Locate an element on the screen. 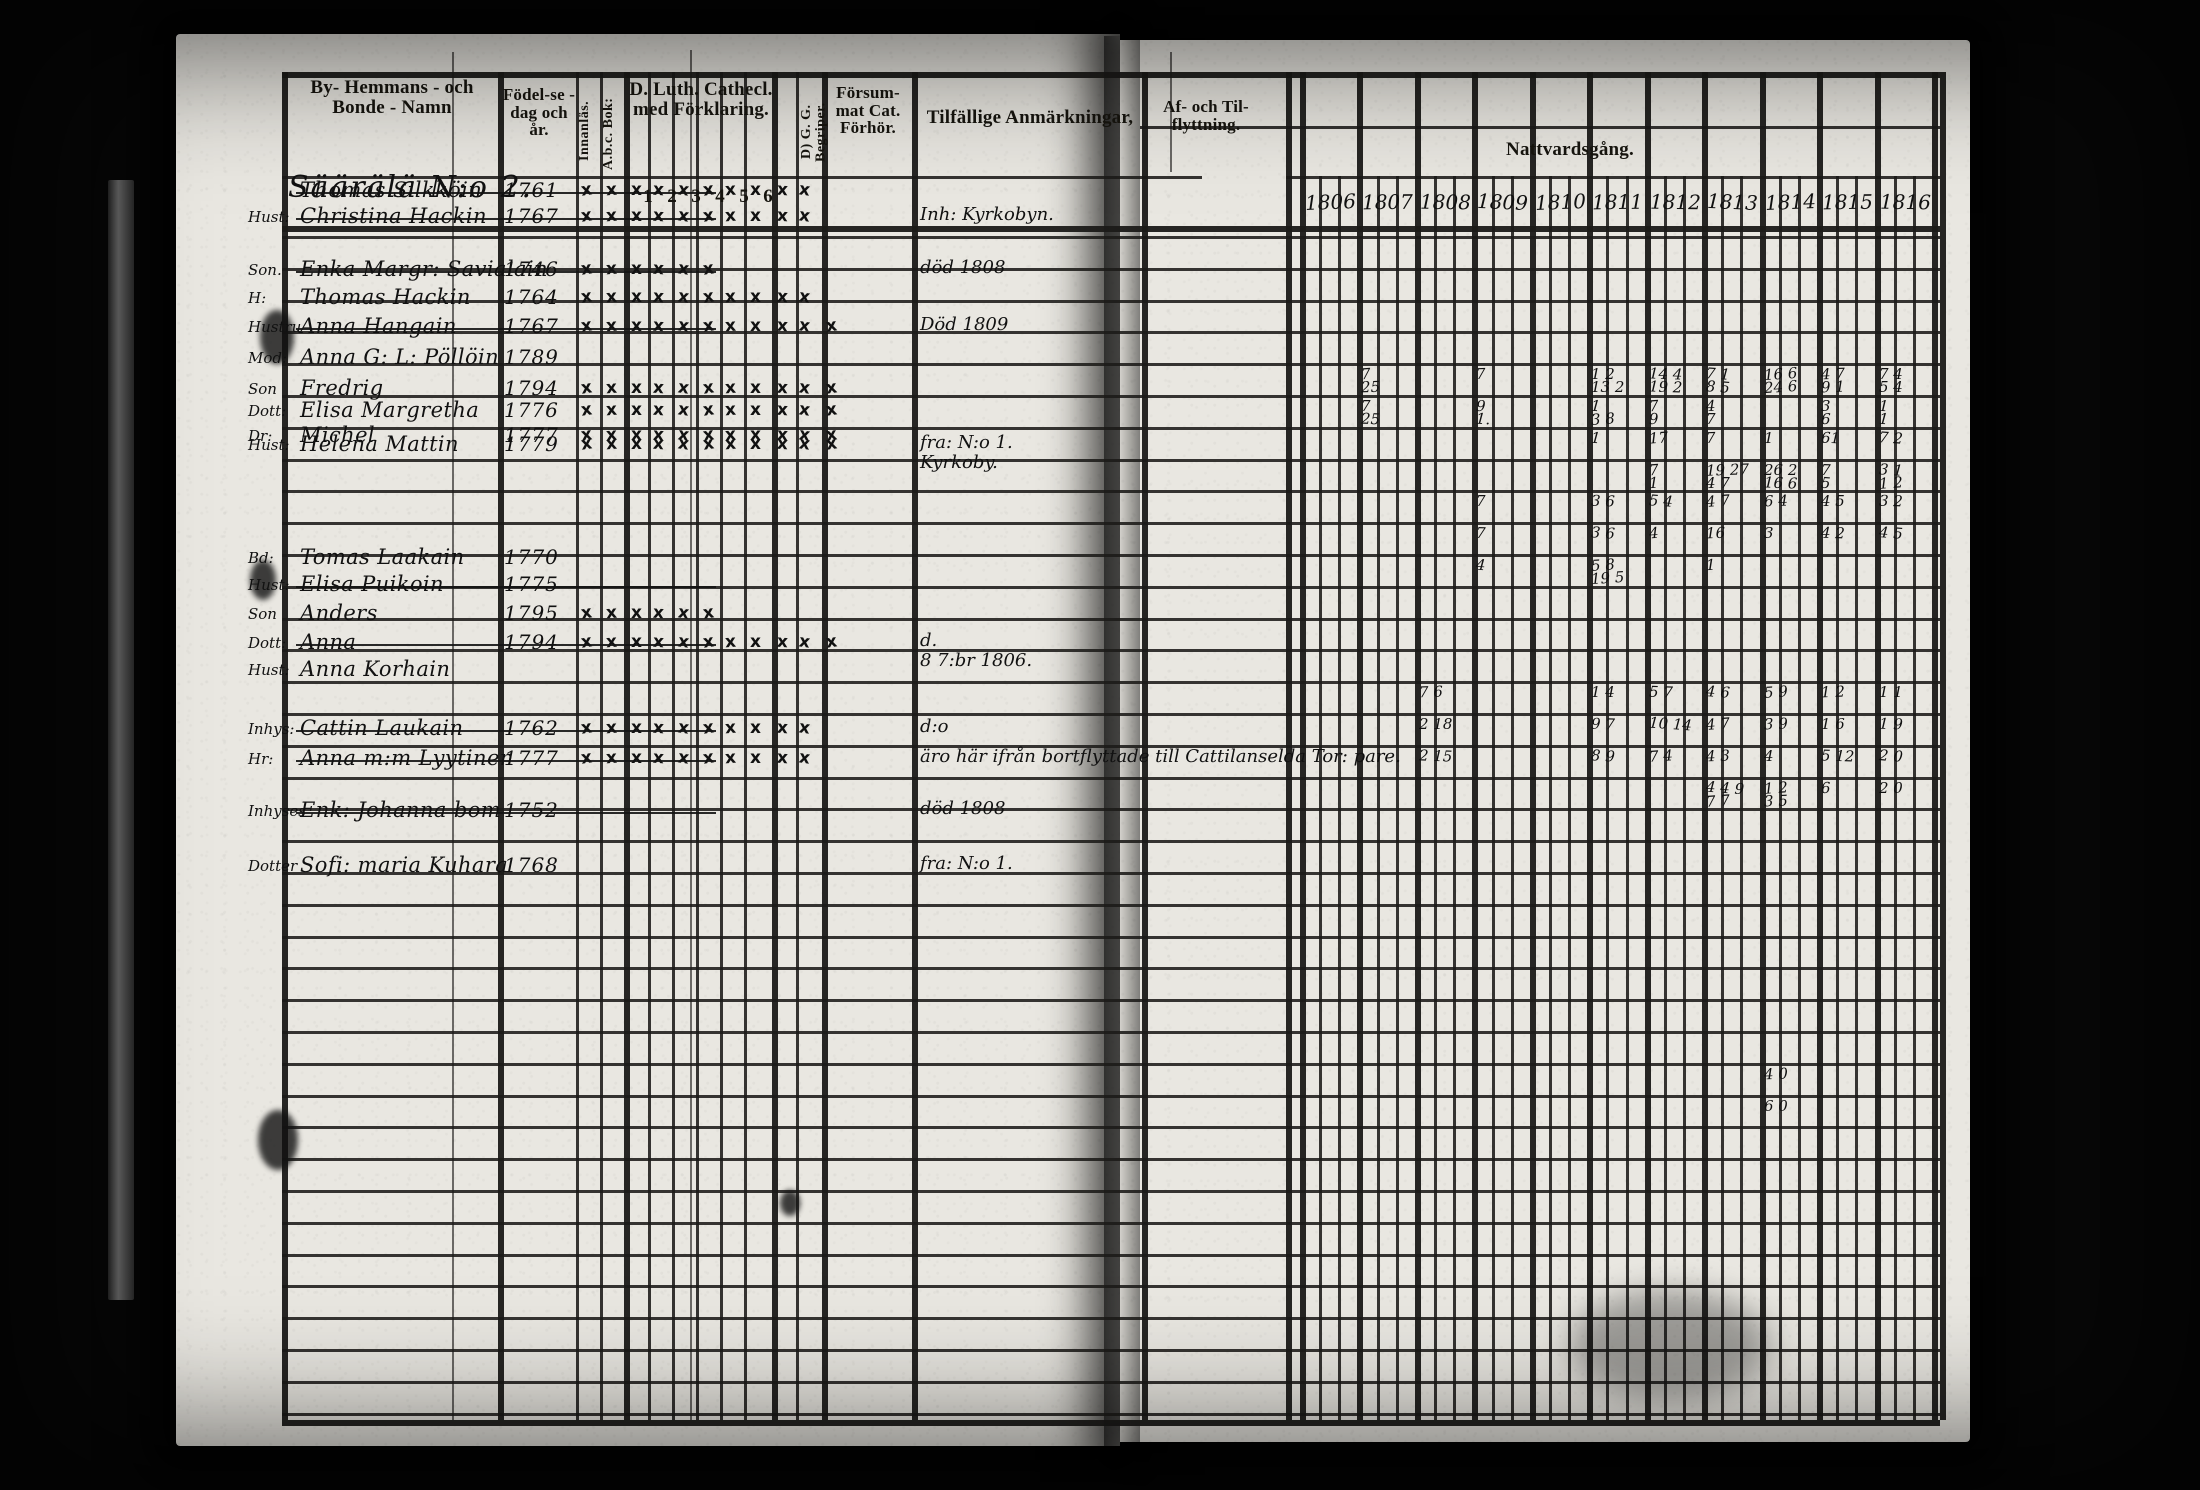 The width and height of the screenshot is (2200, 1490). communion-entry: 24 6 is located at coordinates (1780, 387).